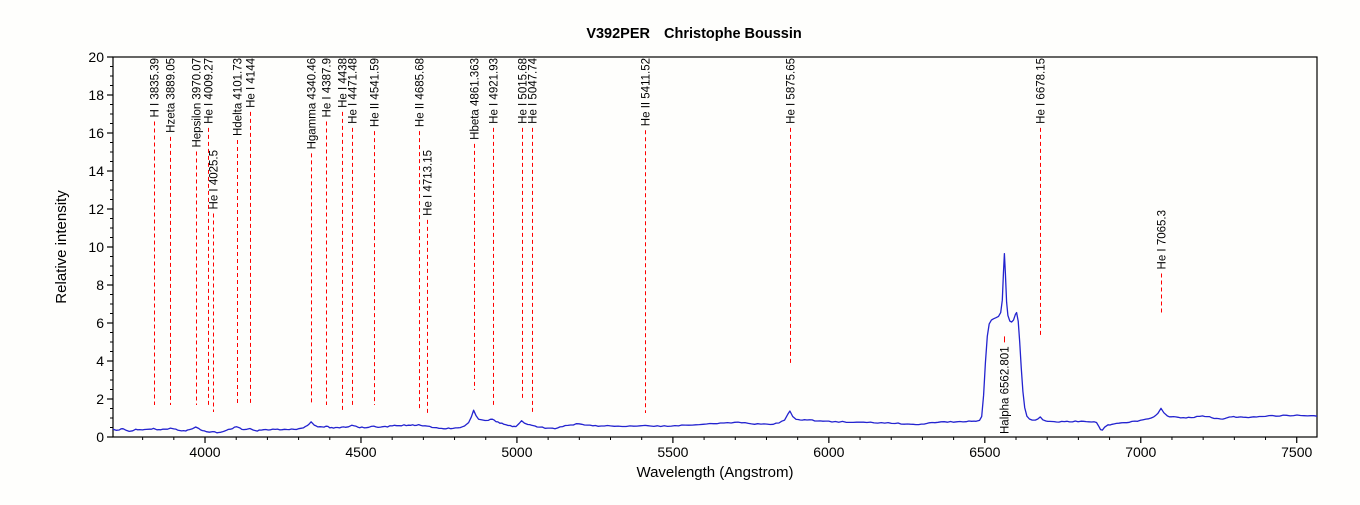 This screenshot has width=1360, height=505. I want to click on y-tick-label: 12, so click(96, 209).